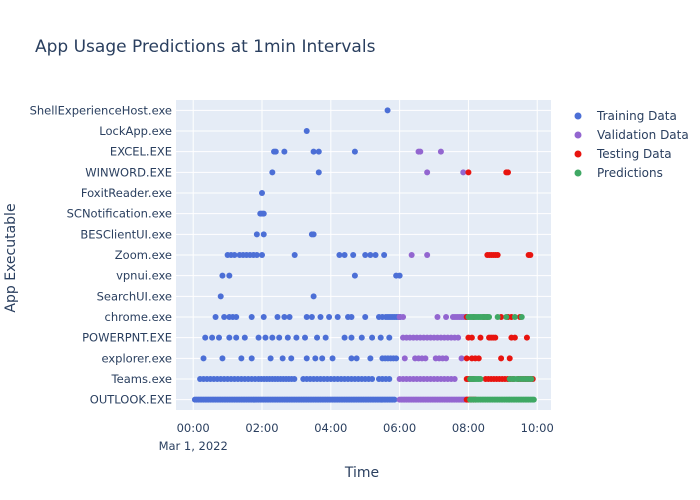 The height and width of the screenshot is (500, 700). Describe the element at coordinates (193, 428) in the screenshot. I see `x-tick-label: 00:00` at that location.